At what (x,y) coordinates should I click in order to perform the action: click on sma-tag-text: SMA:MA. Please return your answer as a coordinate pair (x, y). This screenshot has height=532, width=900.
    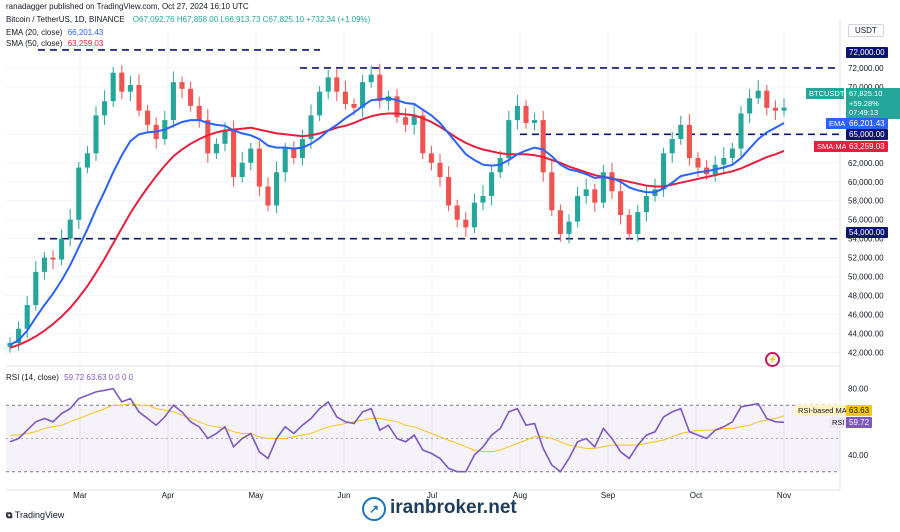
    Looking at the image, I should click on (832, 146).